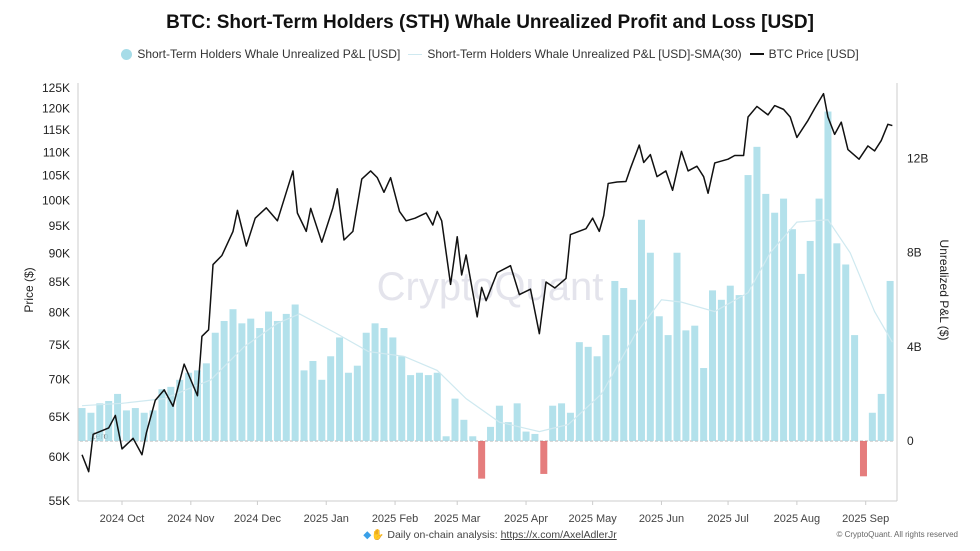 The width and height of the screenshot is (980, 551). Describe the element at coordinates (59, 313) in the screenshot. I see `y-left-tick-label: 80K` at that location.